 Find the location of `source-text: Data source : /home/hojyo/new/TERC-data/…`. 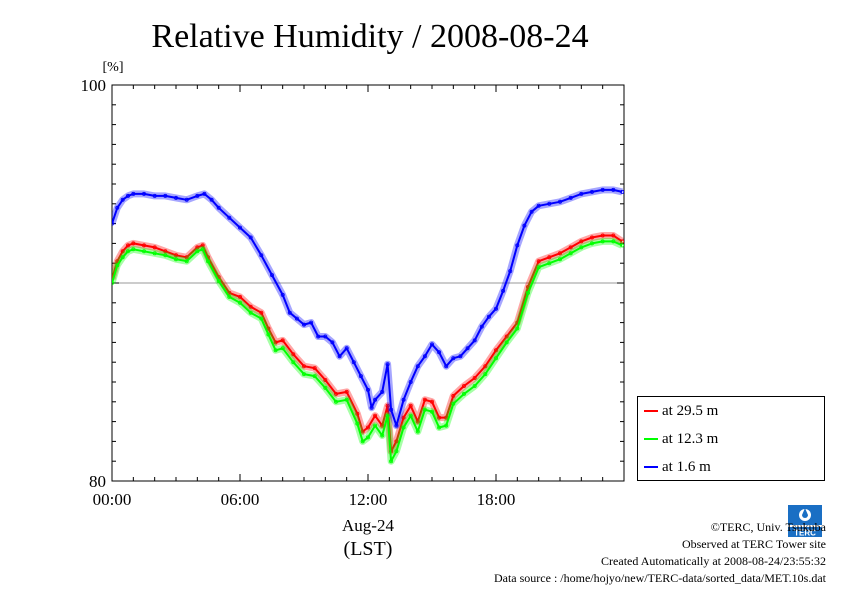

source-text: Data source : /home/hojyo/new/TERC-data/… is located at coordinates (659, 578).